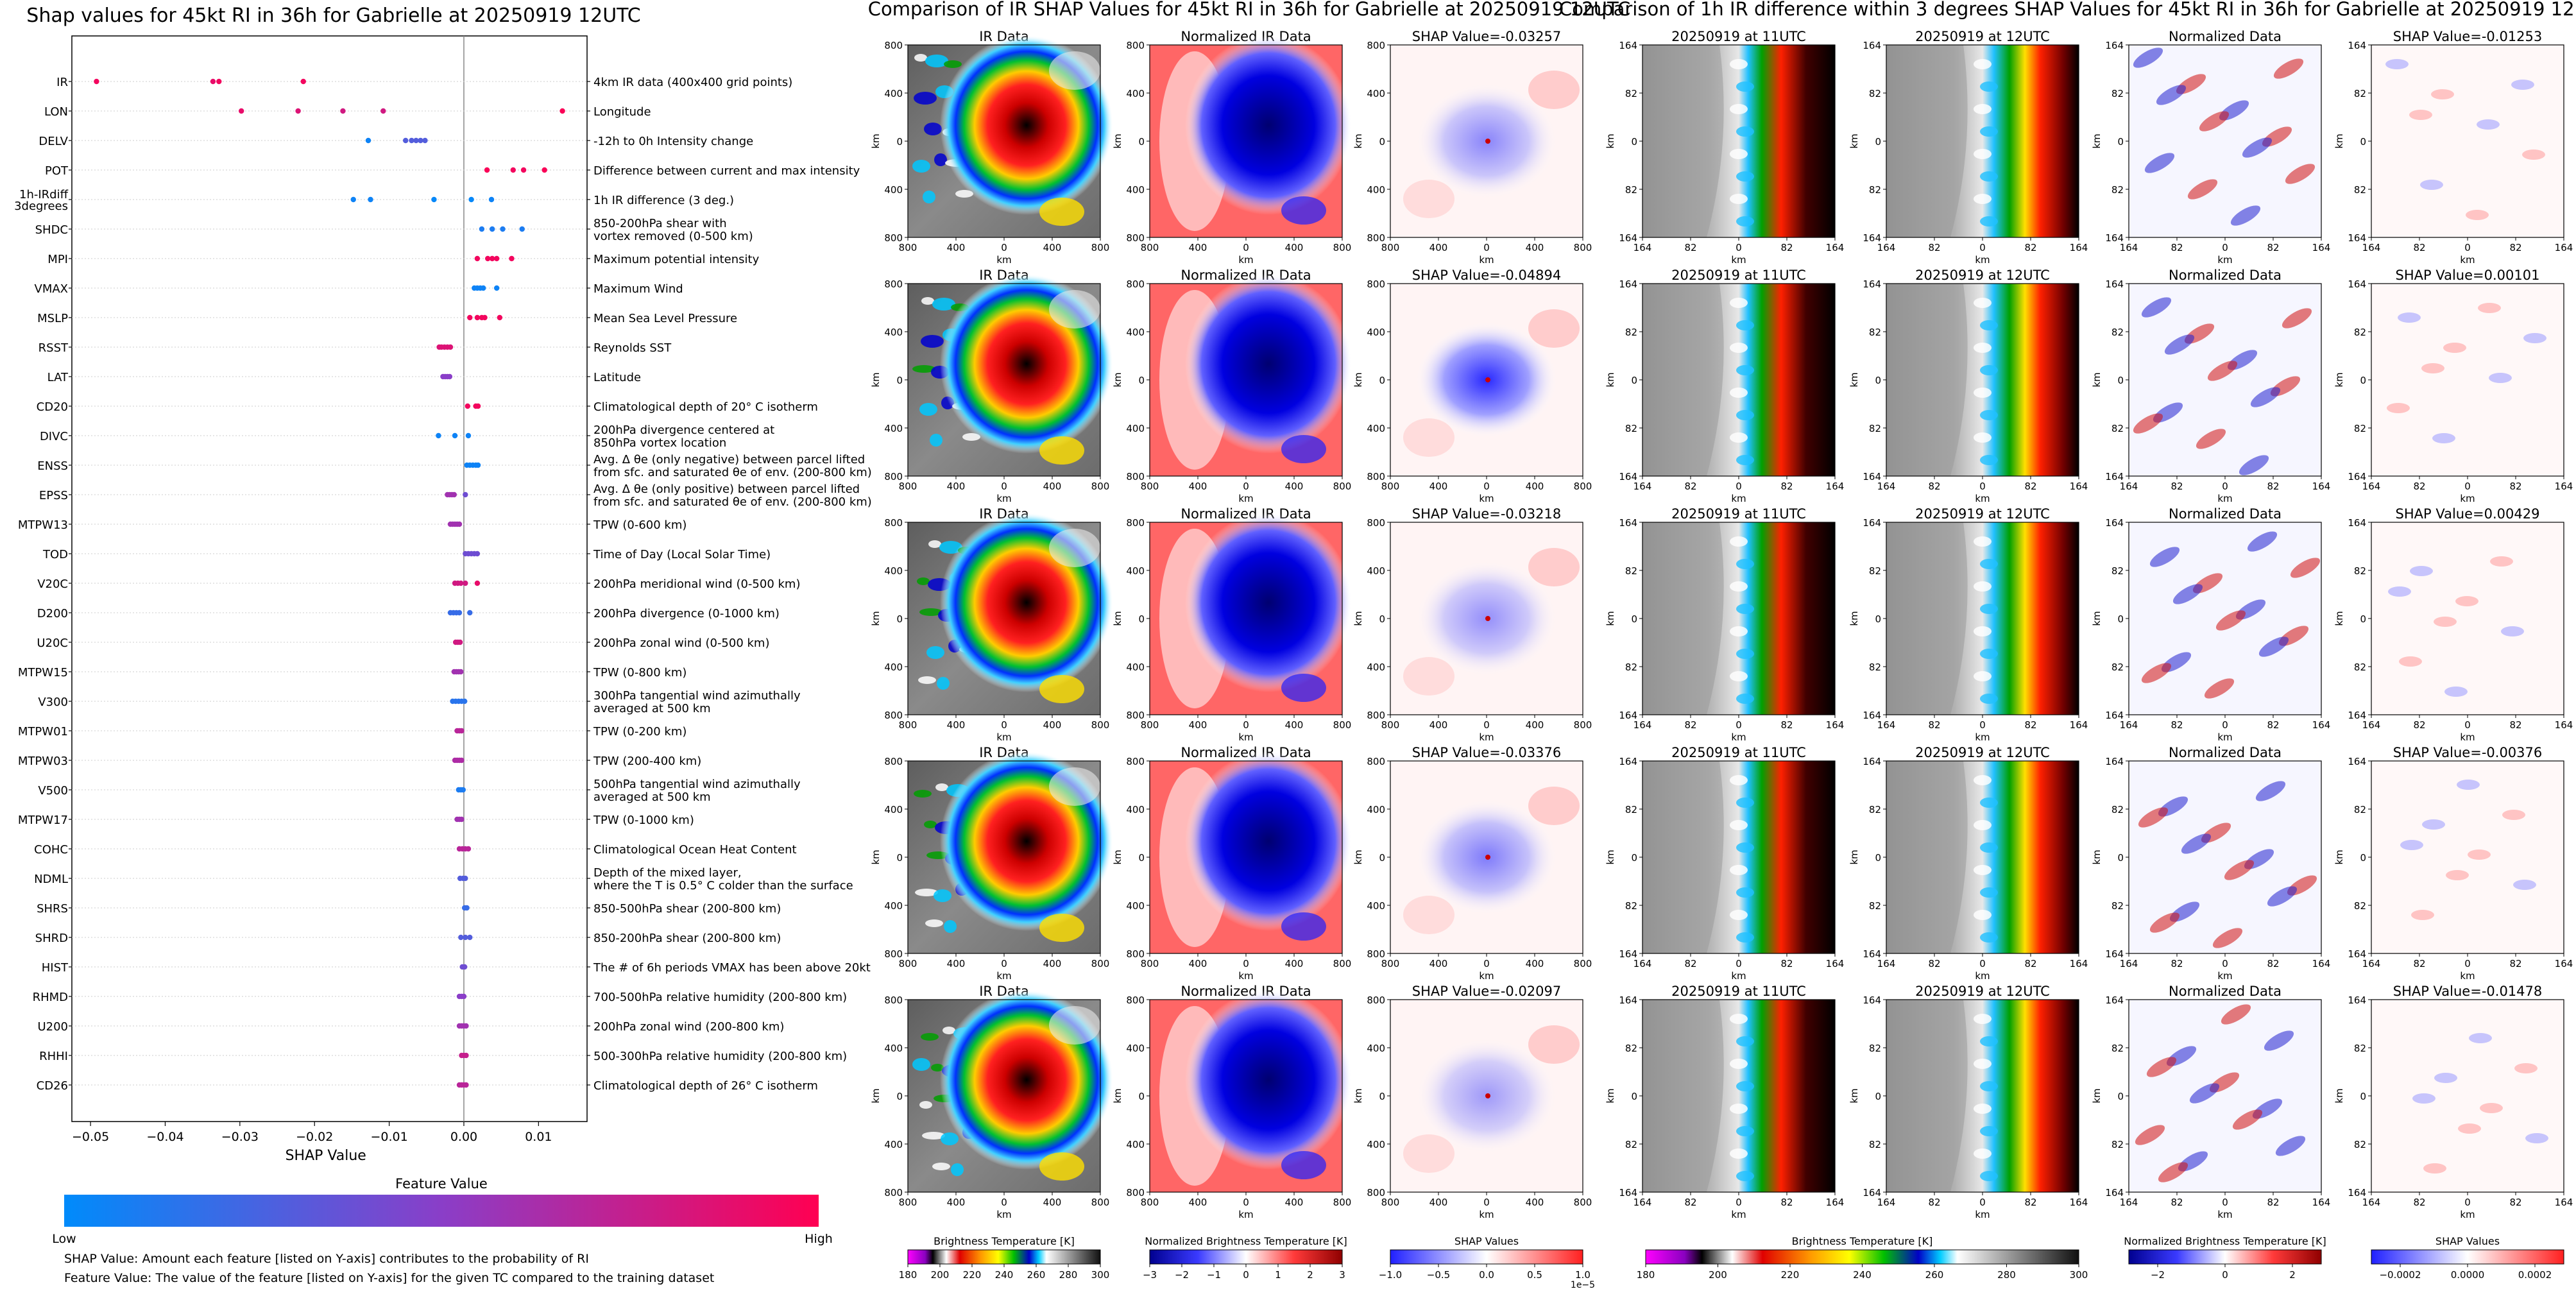 This screenshot has height=1289, width=2576. I want to click on feature-description: 200hPa zonal wind (0-500 km), so click(682, 643).